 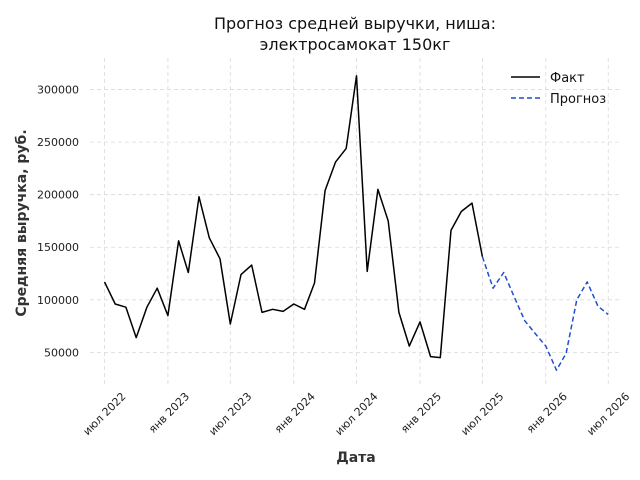 What do you see at coordinates (230, 414) in the screenshot?
I see `x-tick-label: июл 2023` at bounding box center [230, 414].